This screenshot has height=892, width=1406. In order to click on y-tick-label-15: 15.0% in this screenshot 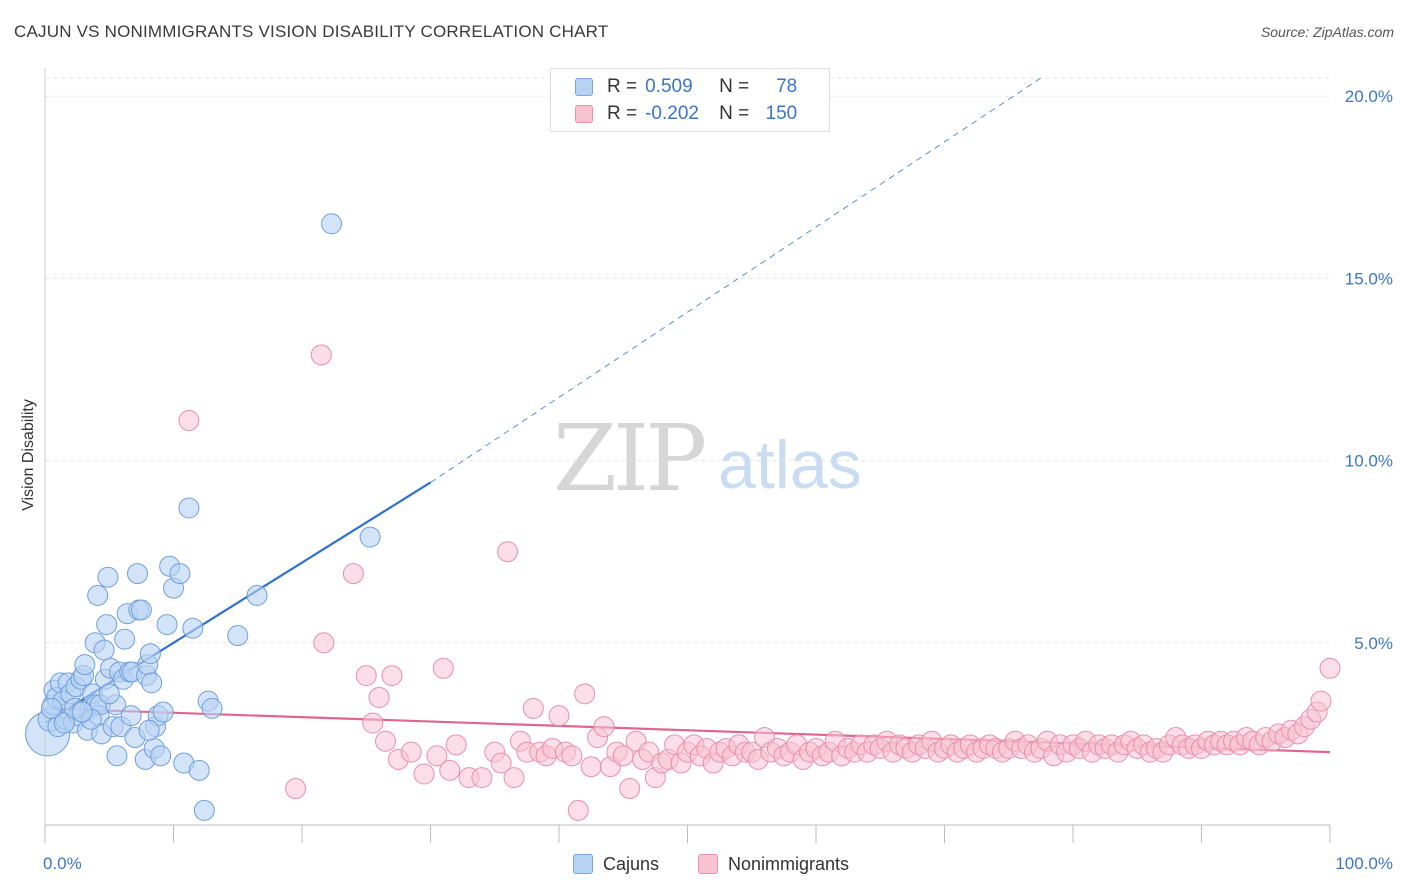, I will do `click(1369, 278)`.